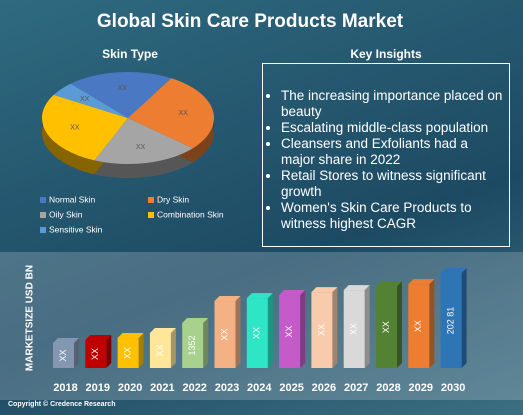 This screenshot has height=415, width=523. I want to click on legend-label: Dry Skin, so click(173, 199).